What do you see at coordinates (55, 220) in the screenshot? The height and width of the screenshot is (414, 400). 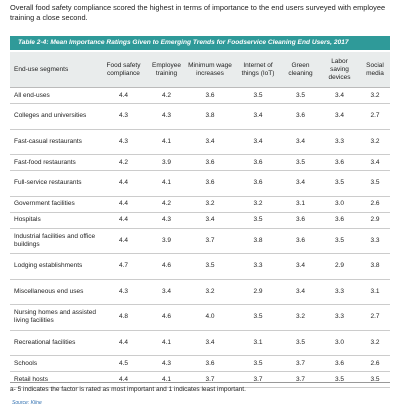 I see `segment-name: Hospitals` at bounding box center [55, 220].